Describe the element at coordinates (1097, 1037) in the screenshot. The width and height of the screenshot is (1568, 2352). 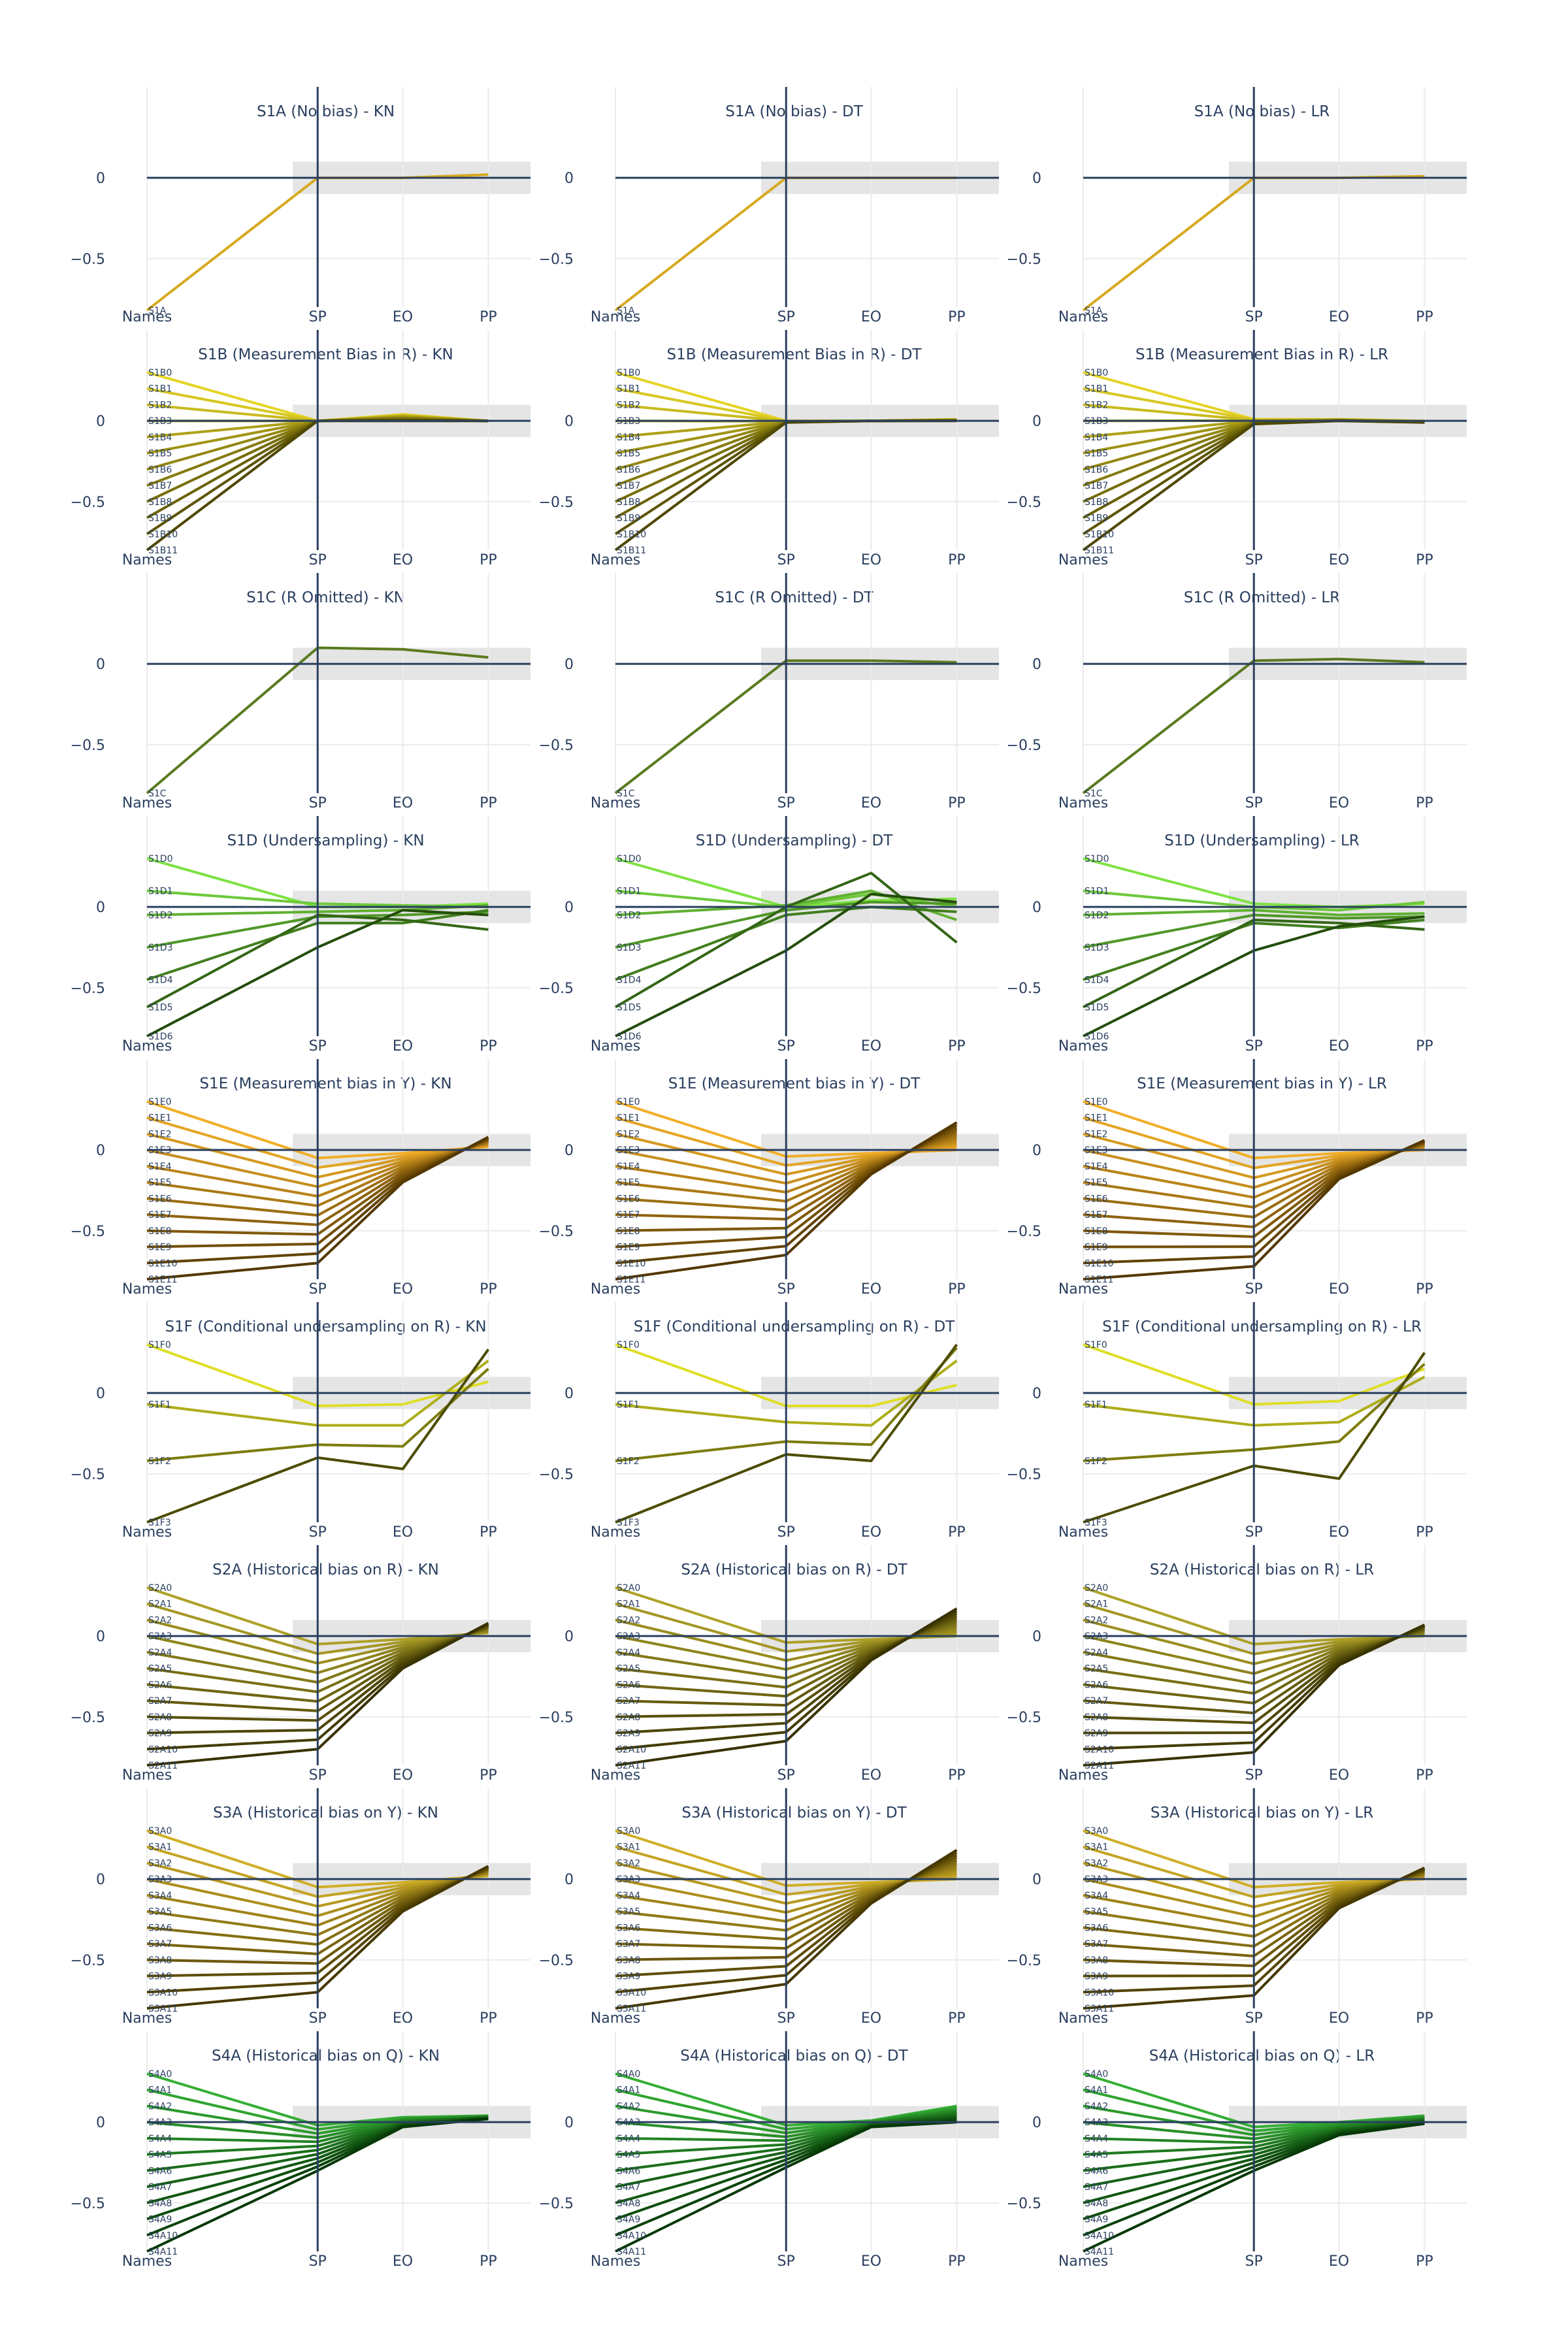
I see `series-label: S1D6` at that location.